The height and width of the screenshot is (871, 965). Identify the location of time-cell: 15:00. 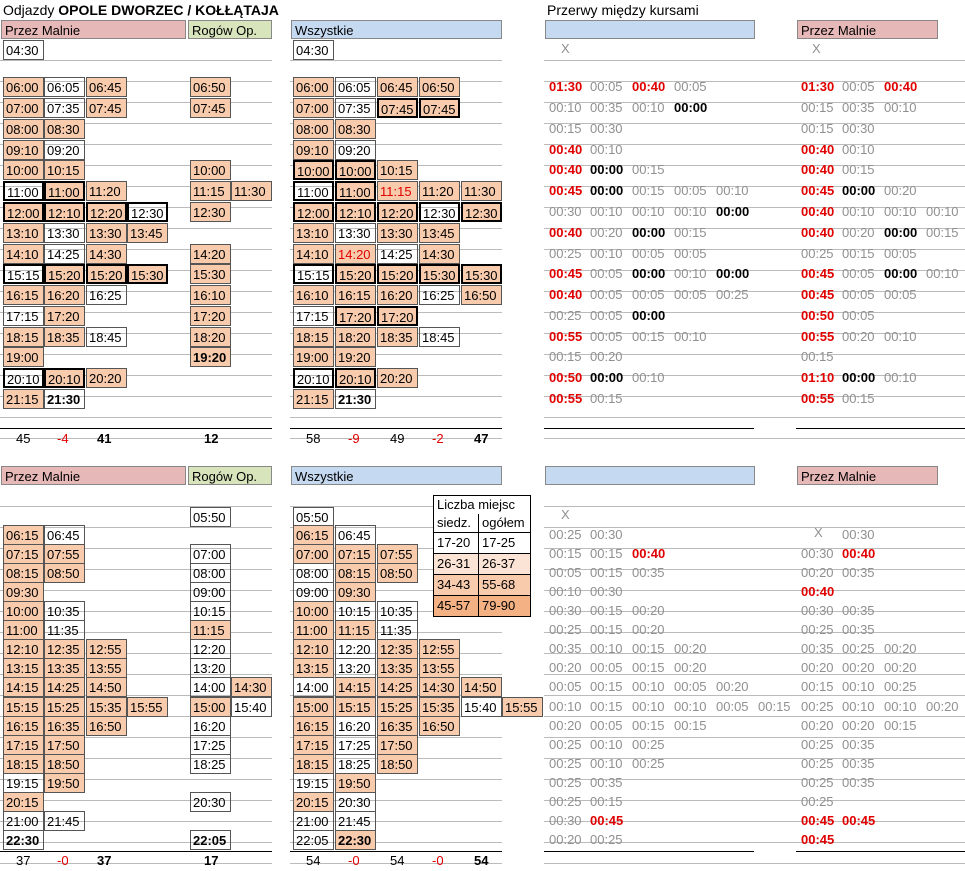
(313, 707).